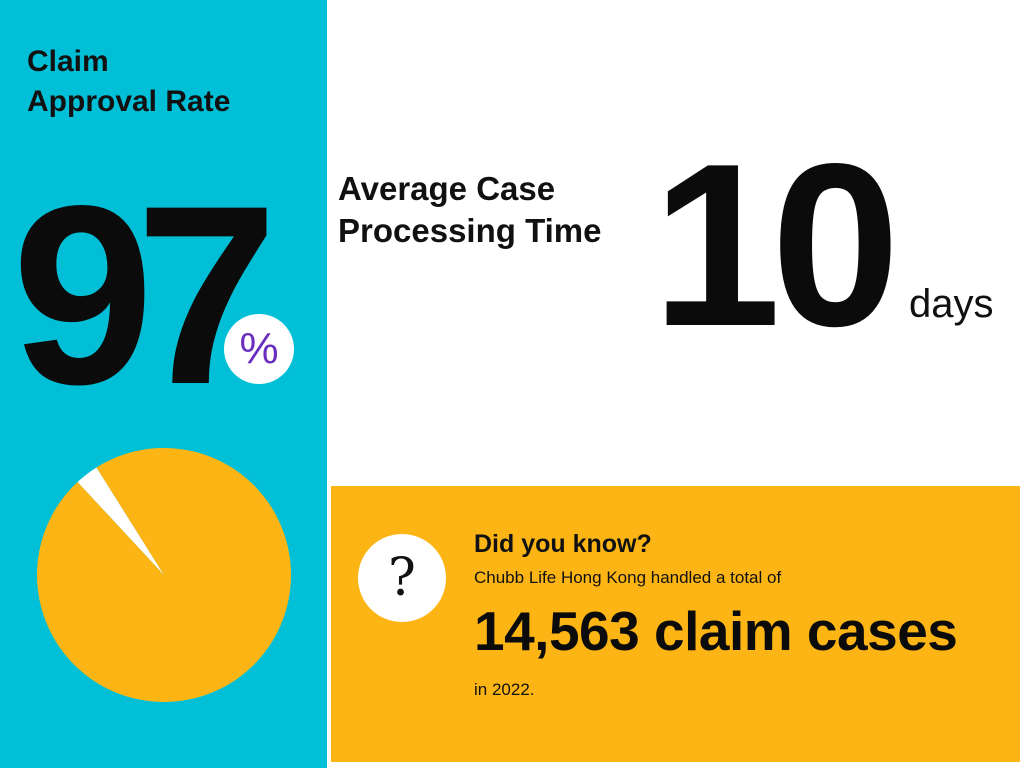 The height and width of the screenshot is (768, 1024). I want to click on claim-approval-title-line1: Claim, so click(68, 61).